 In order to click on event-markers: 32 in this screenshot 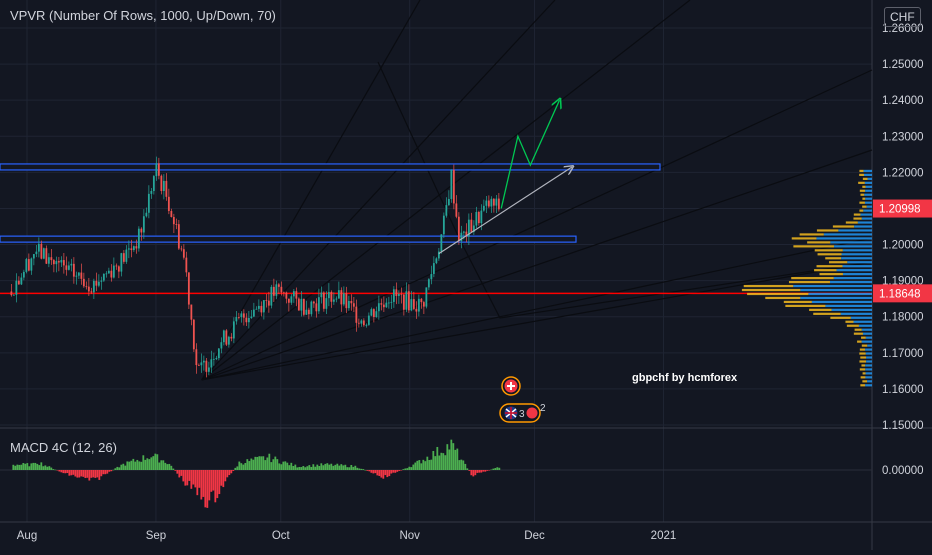, I will do `click(522, 399)`.